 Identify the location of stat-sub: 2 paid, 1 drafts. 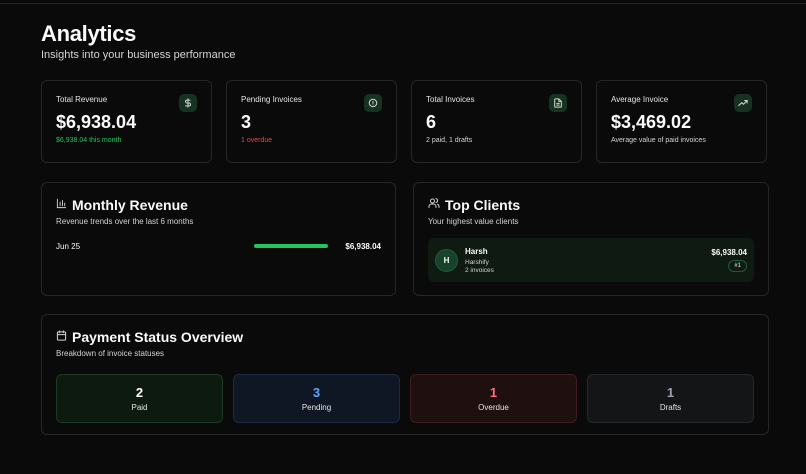
(449, 140).